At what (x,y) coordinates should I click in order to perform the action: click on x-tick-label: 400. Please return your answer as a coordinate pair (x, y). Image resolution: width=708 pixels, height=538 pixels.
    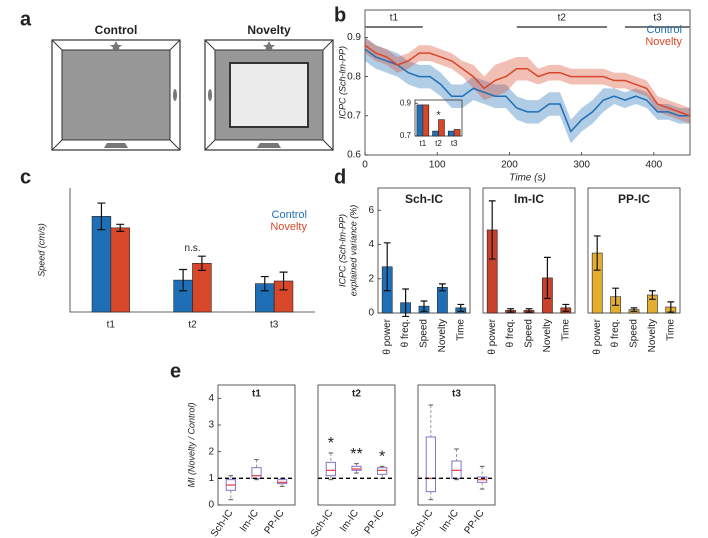
    Looking at the image, I should click on (654, 165).